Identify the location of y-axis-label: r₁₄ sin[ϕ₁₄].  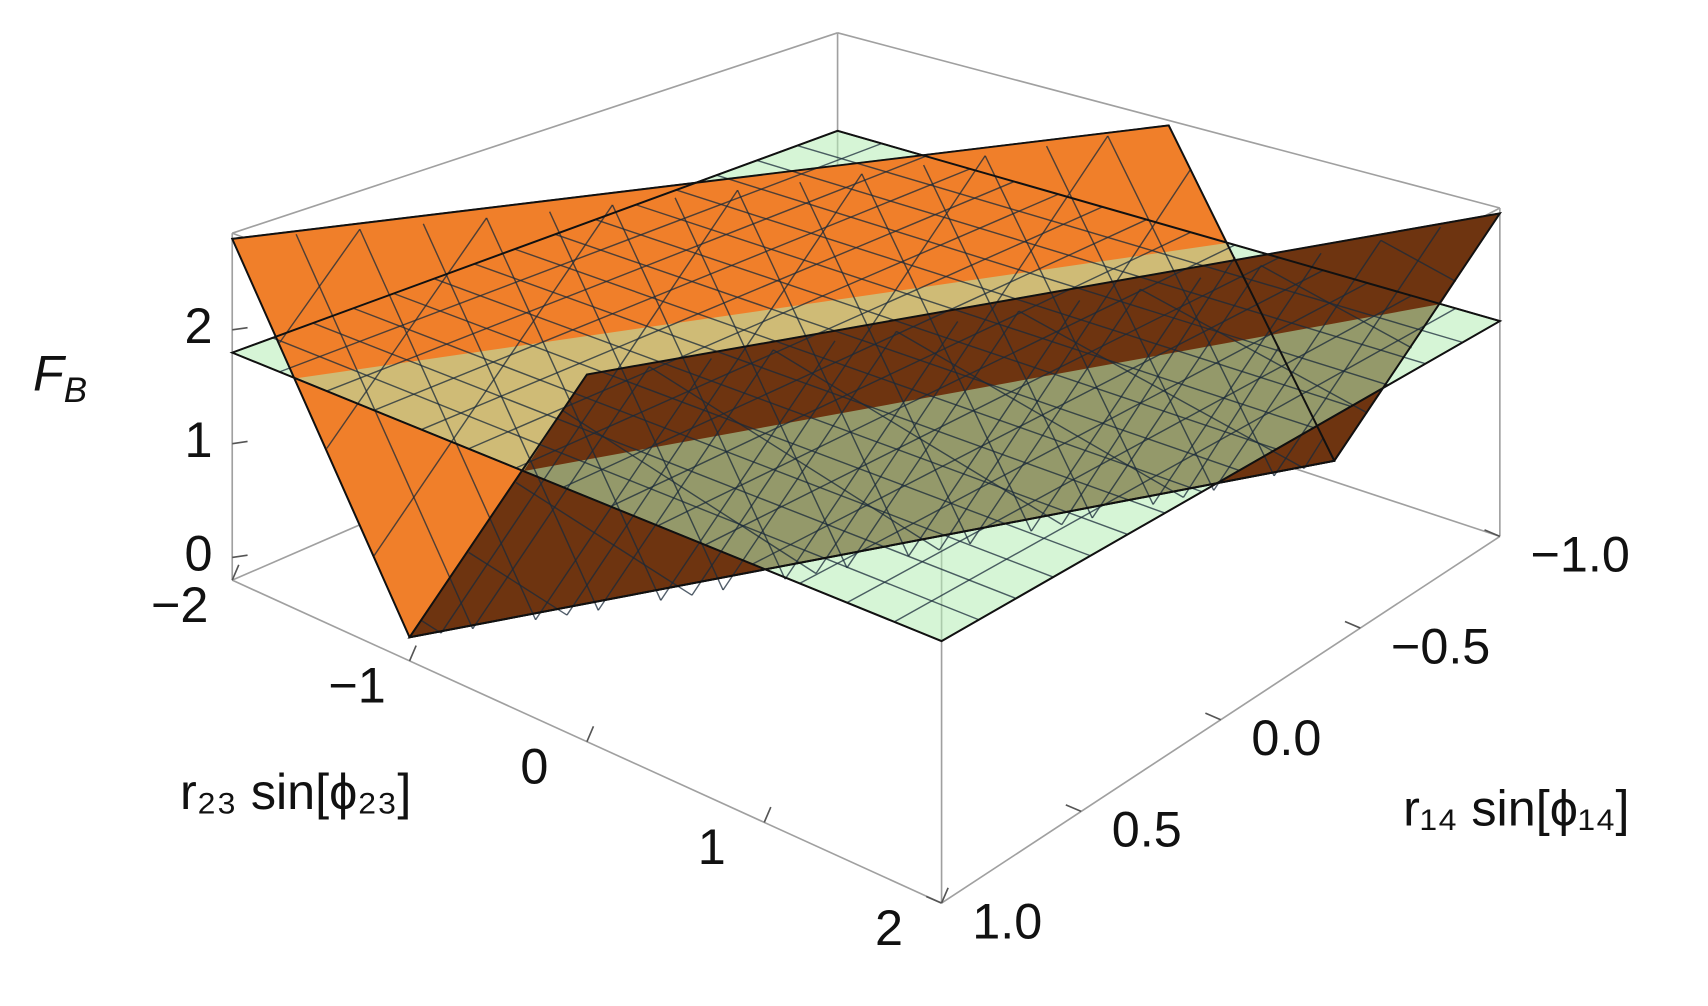
(1516, 808).